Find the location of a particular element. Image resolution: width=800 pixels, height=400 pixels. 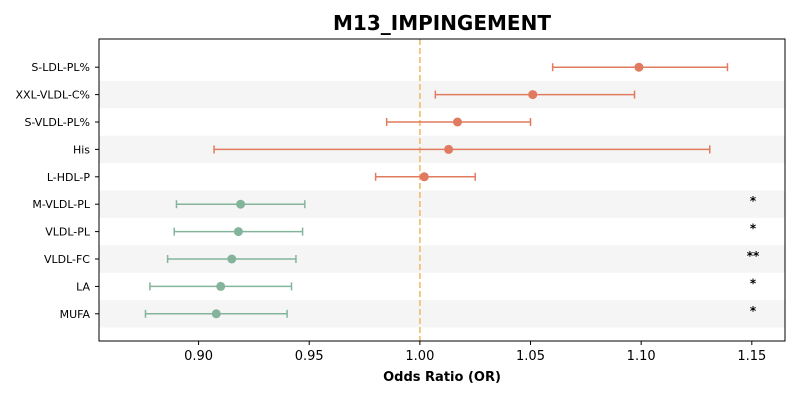

y-tick-label: L-HDL-P is located at coordinates (69, 177).